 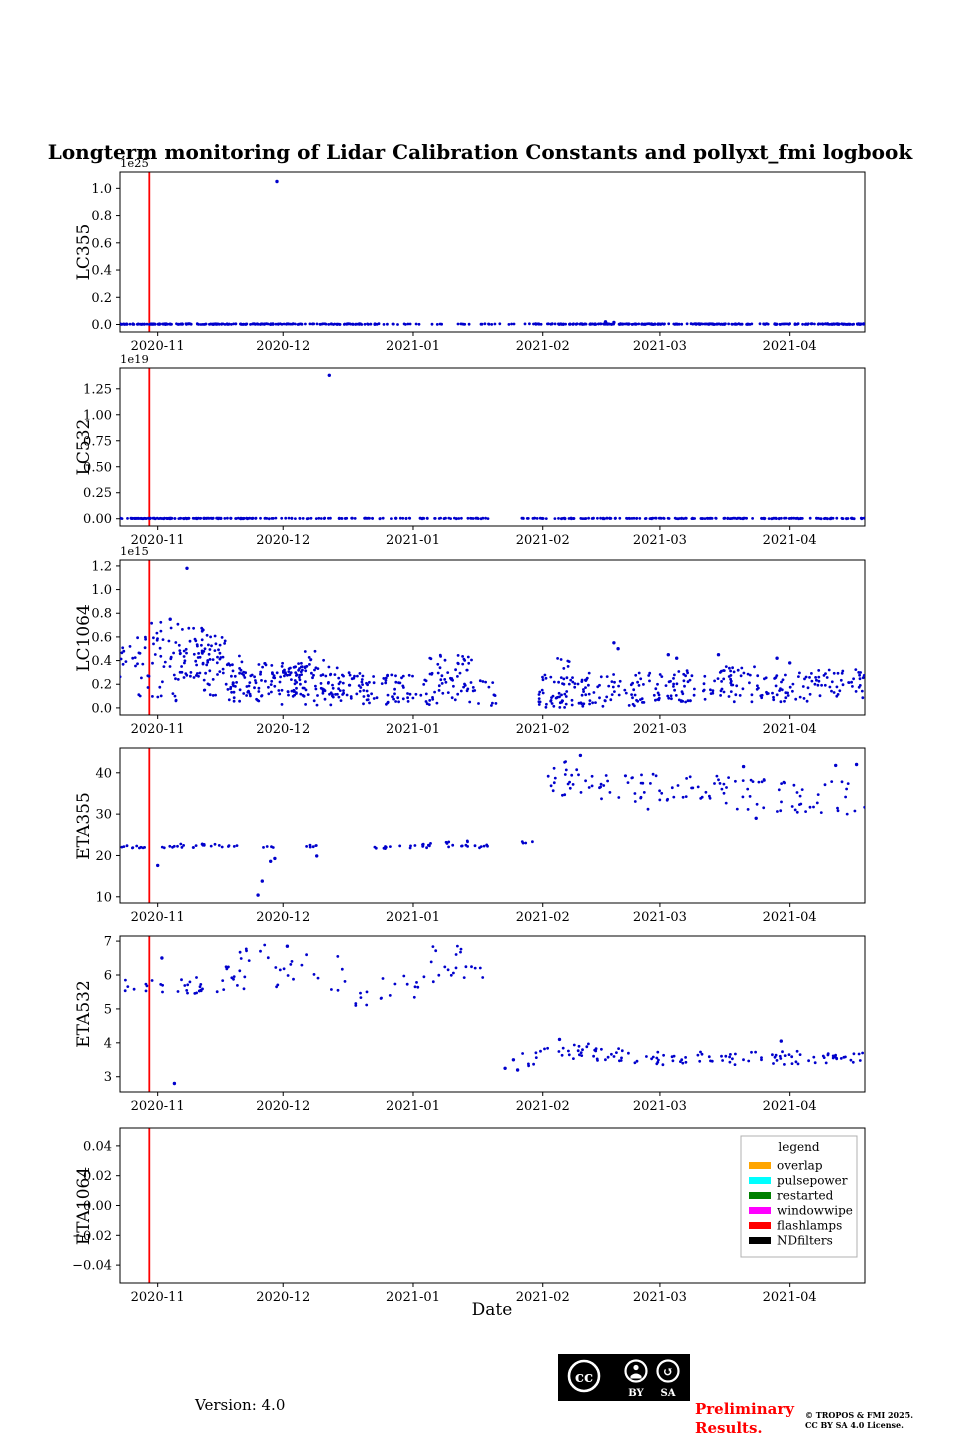 I want to click on legend-swatch-pulsepower, so click(x=760, y=1180).